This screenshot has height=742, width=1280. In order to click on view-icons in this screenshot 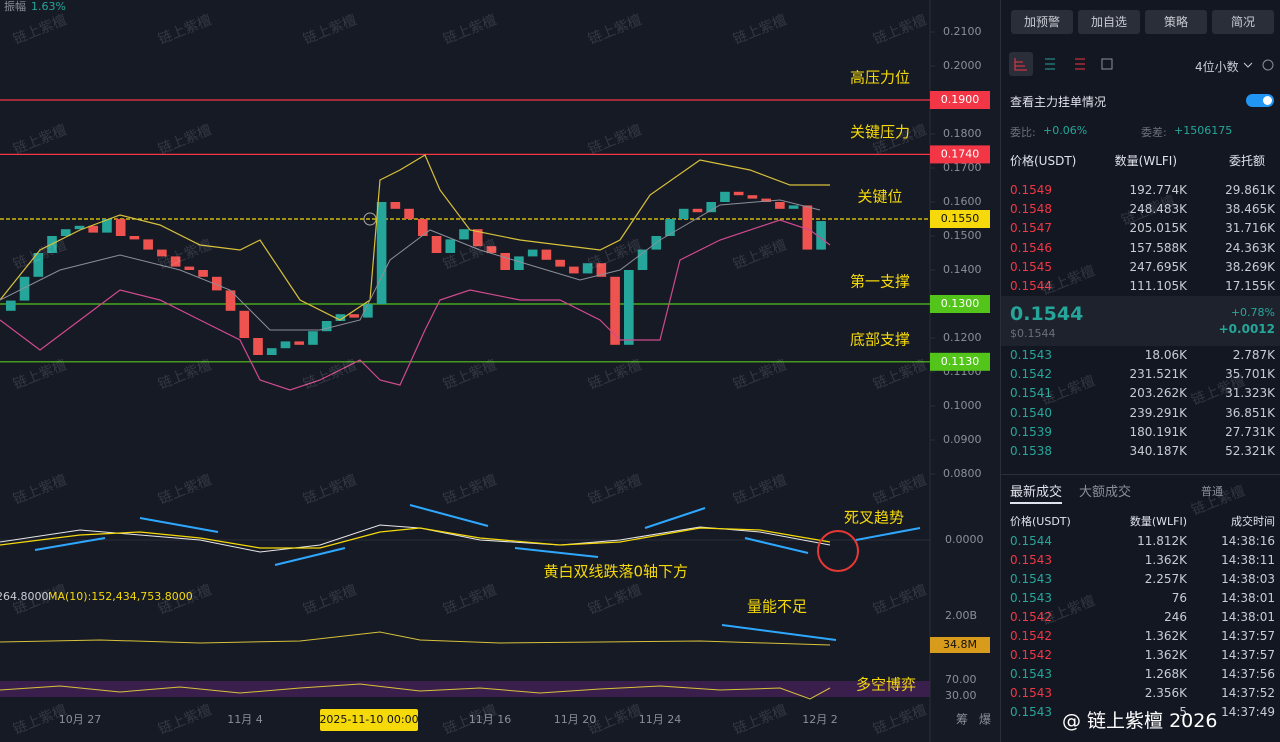, I will do `click(1141, 64)`.